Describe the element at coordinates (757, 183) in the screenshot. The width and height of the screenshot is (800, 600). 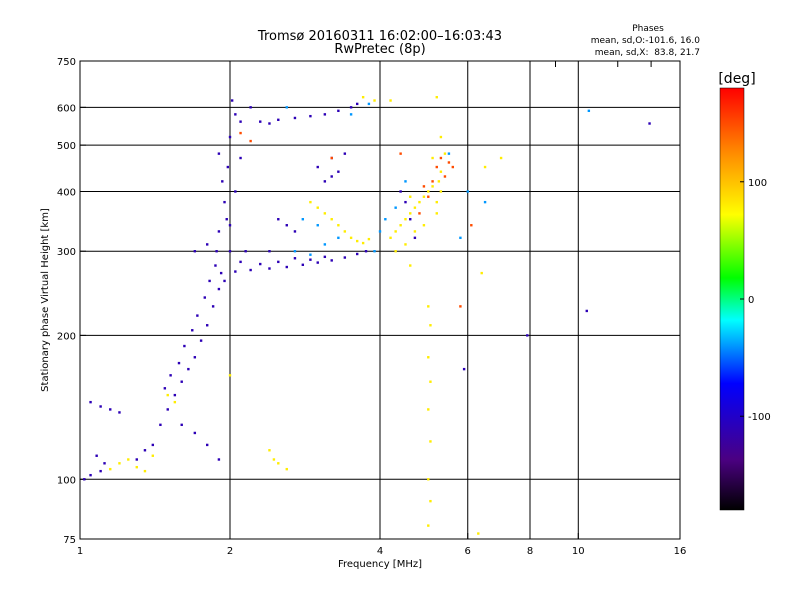
I see `colorbar-tick-label: 100` at that location.